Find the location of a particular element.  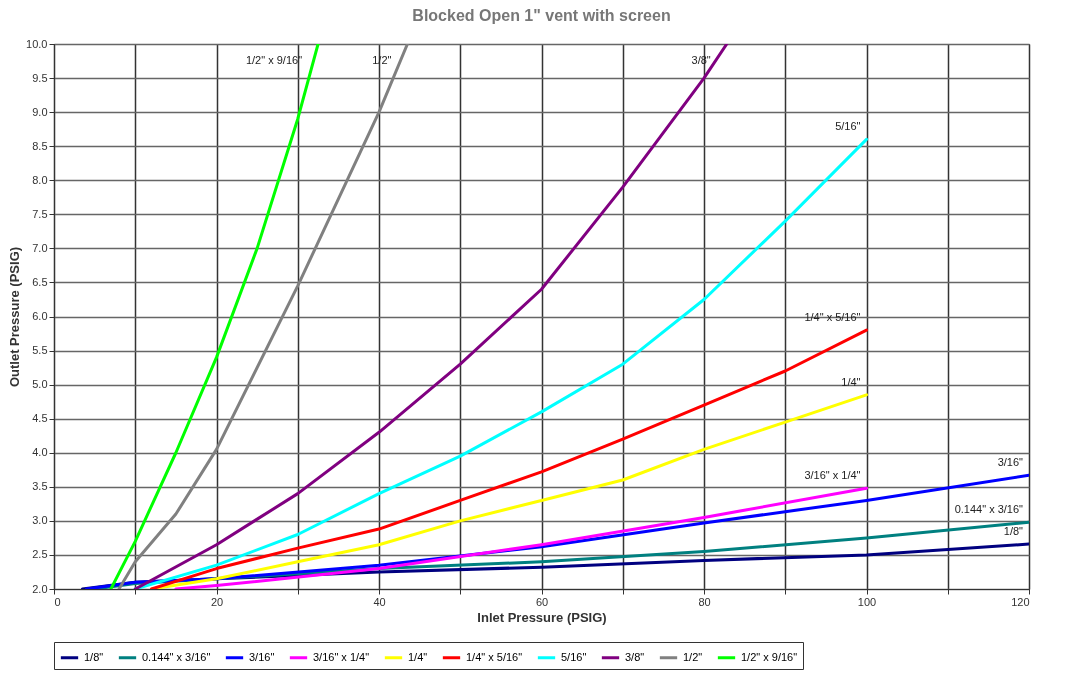

y-tick-label: 4.0 is located at coordinates (40, 452).